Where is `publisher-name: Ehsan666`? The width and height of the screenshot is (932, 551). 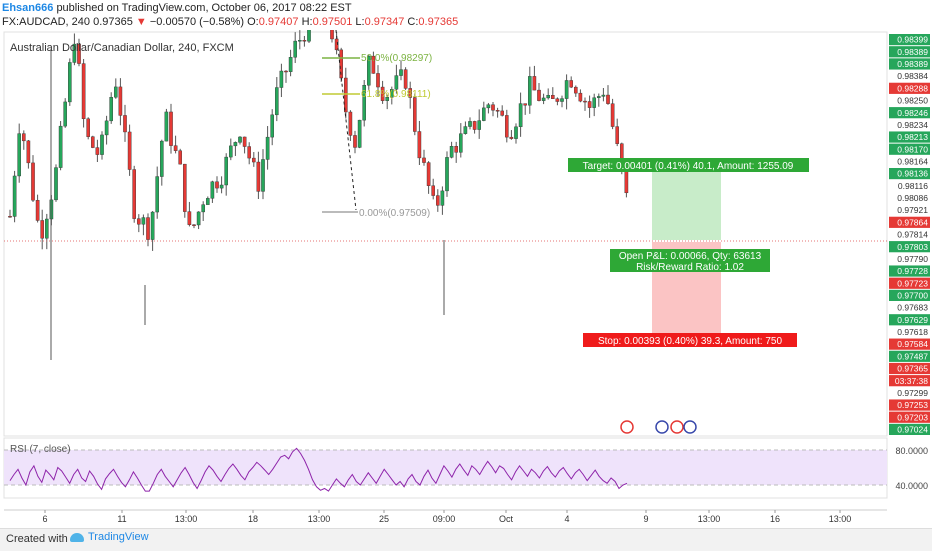
publisher-name: Ehsan666 is located at coordinates (28, 8).